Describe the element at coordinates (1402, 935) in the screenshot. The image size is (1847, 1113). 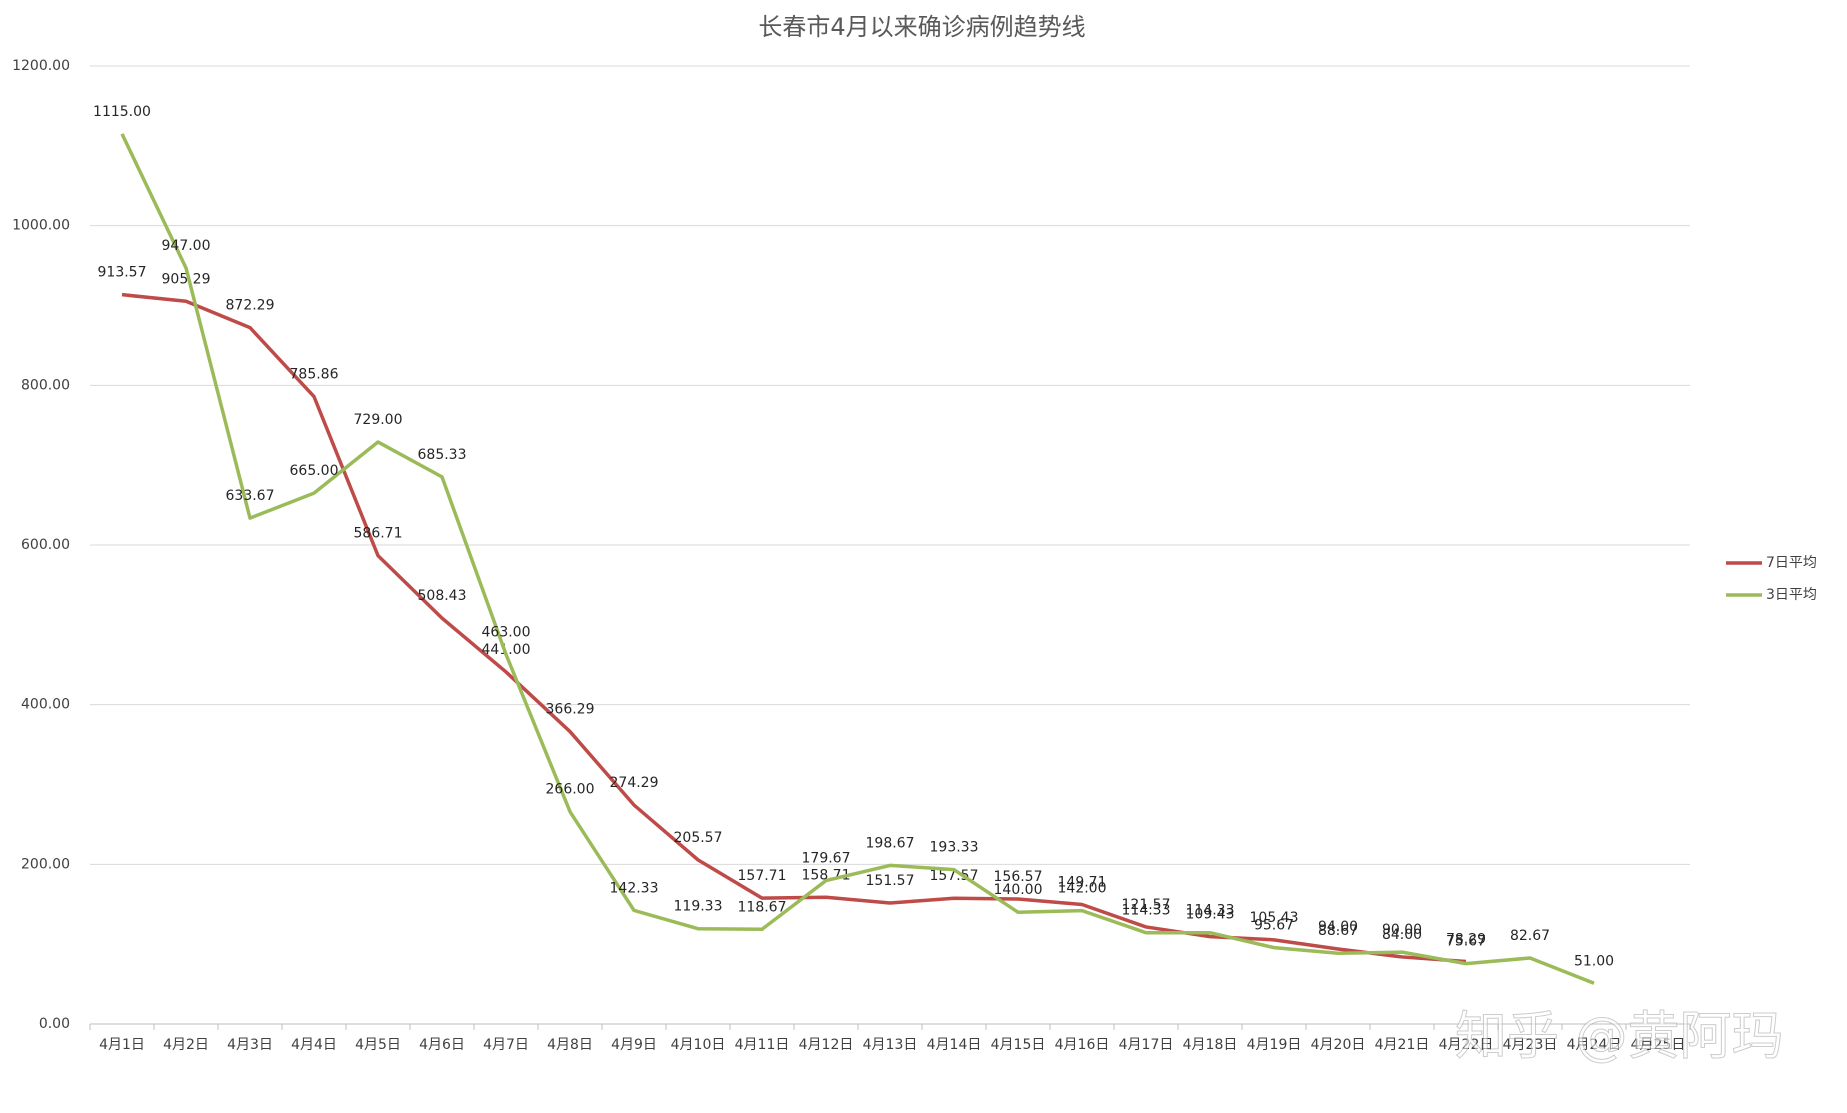
I see `data-label: 84.00` at that location.